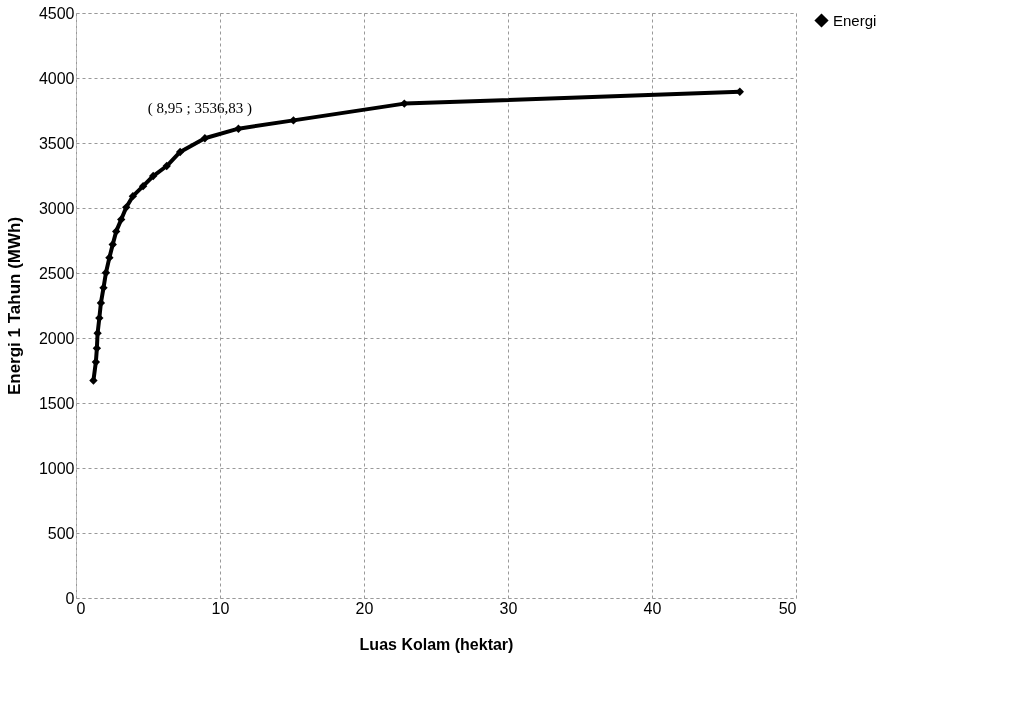 The height and width of the screenshot is (706, 1034). I want to click on y-tick-label: 1000, so click(56, 468).